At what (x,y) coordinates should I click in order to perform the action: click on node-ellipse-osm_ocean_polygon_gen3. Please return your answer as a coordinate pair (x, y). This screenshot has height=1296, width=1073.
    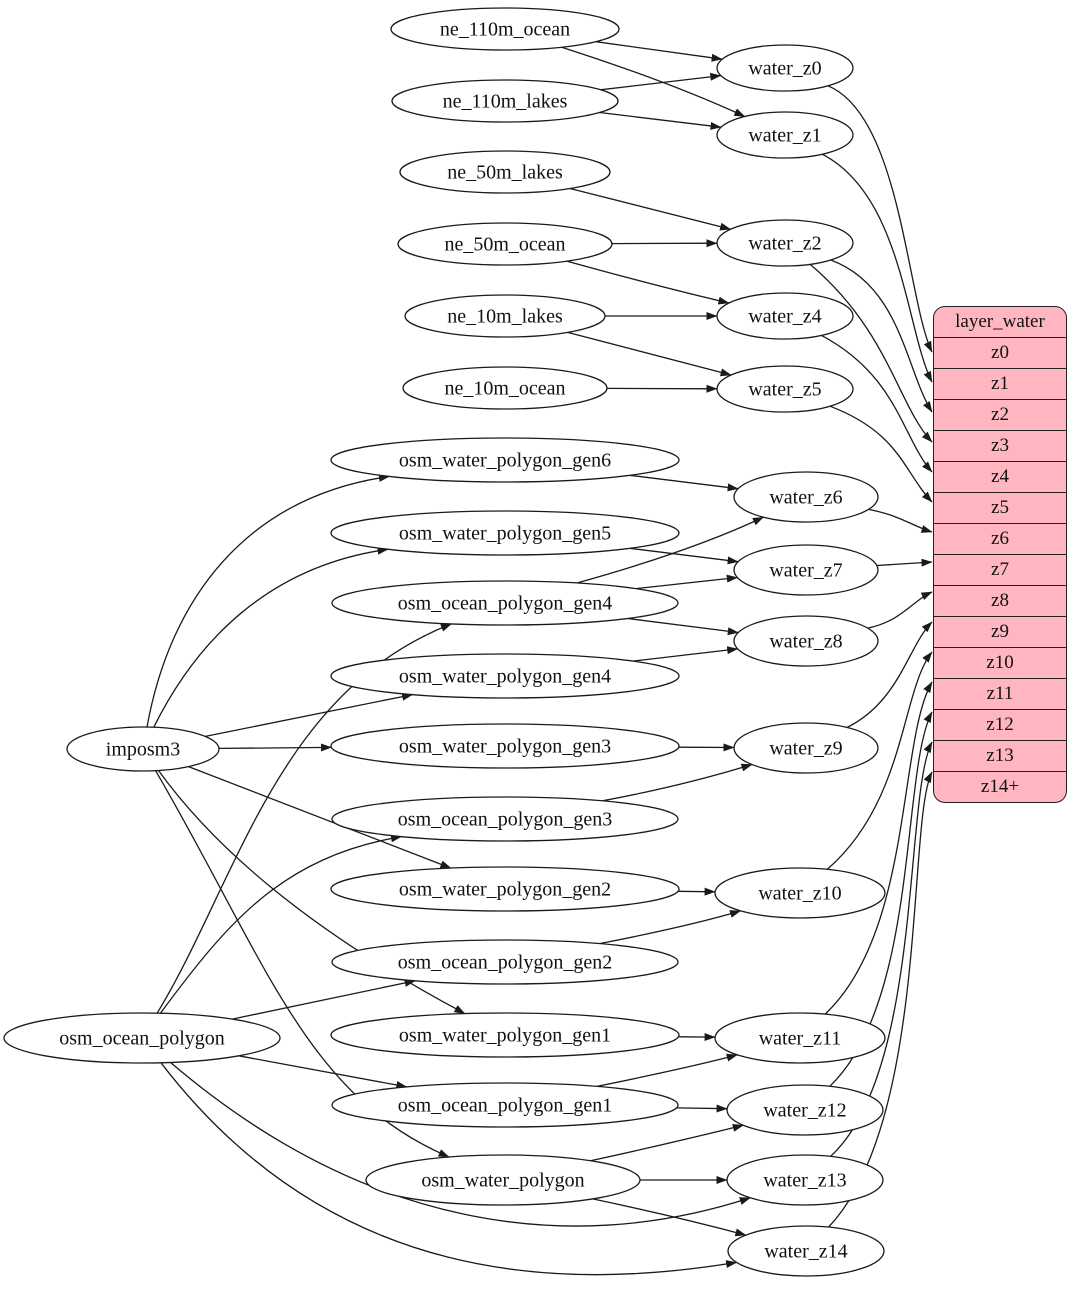
    Looking at the image, I should click on (505, 819).